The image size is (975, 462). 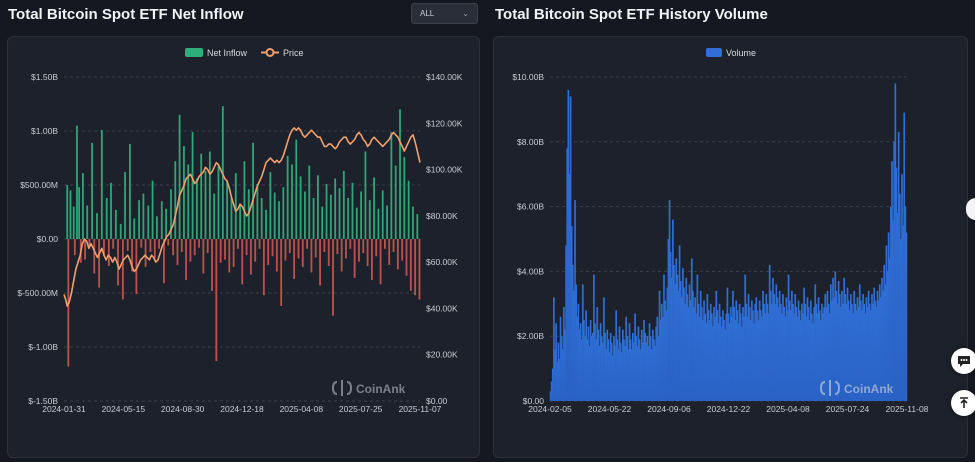 I want to click on legend-price-marker, so click(x=270, y=52).